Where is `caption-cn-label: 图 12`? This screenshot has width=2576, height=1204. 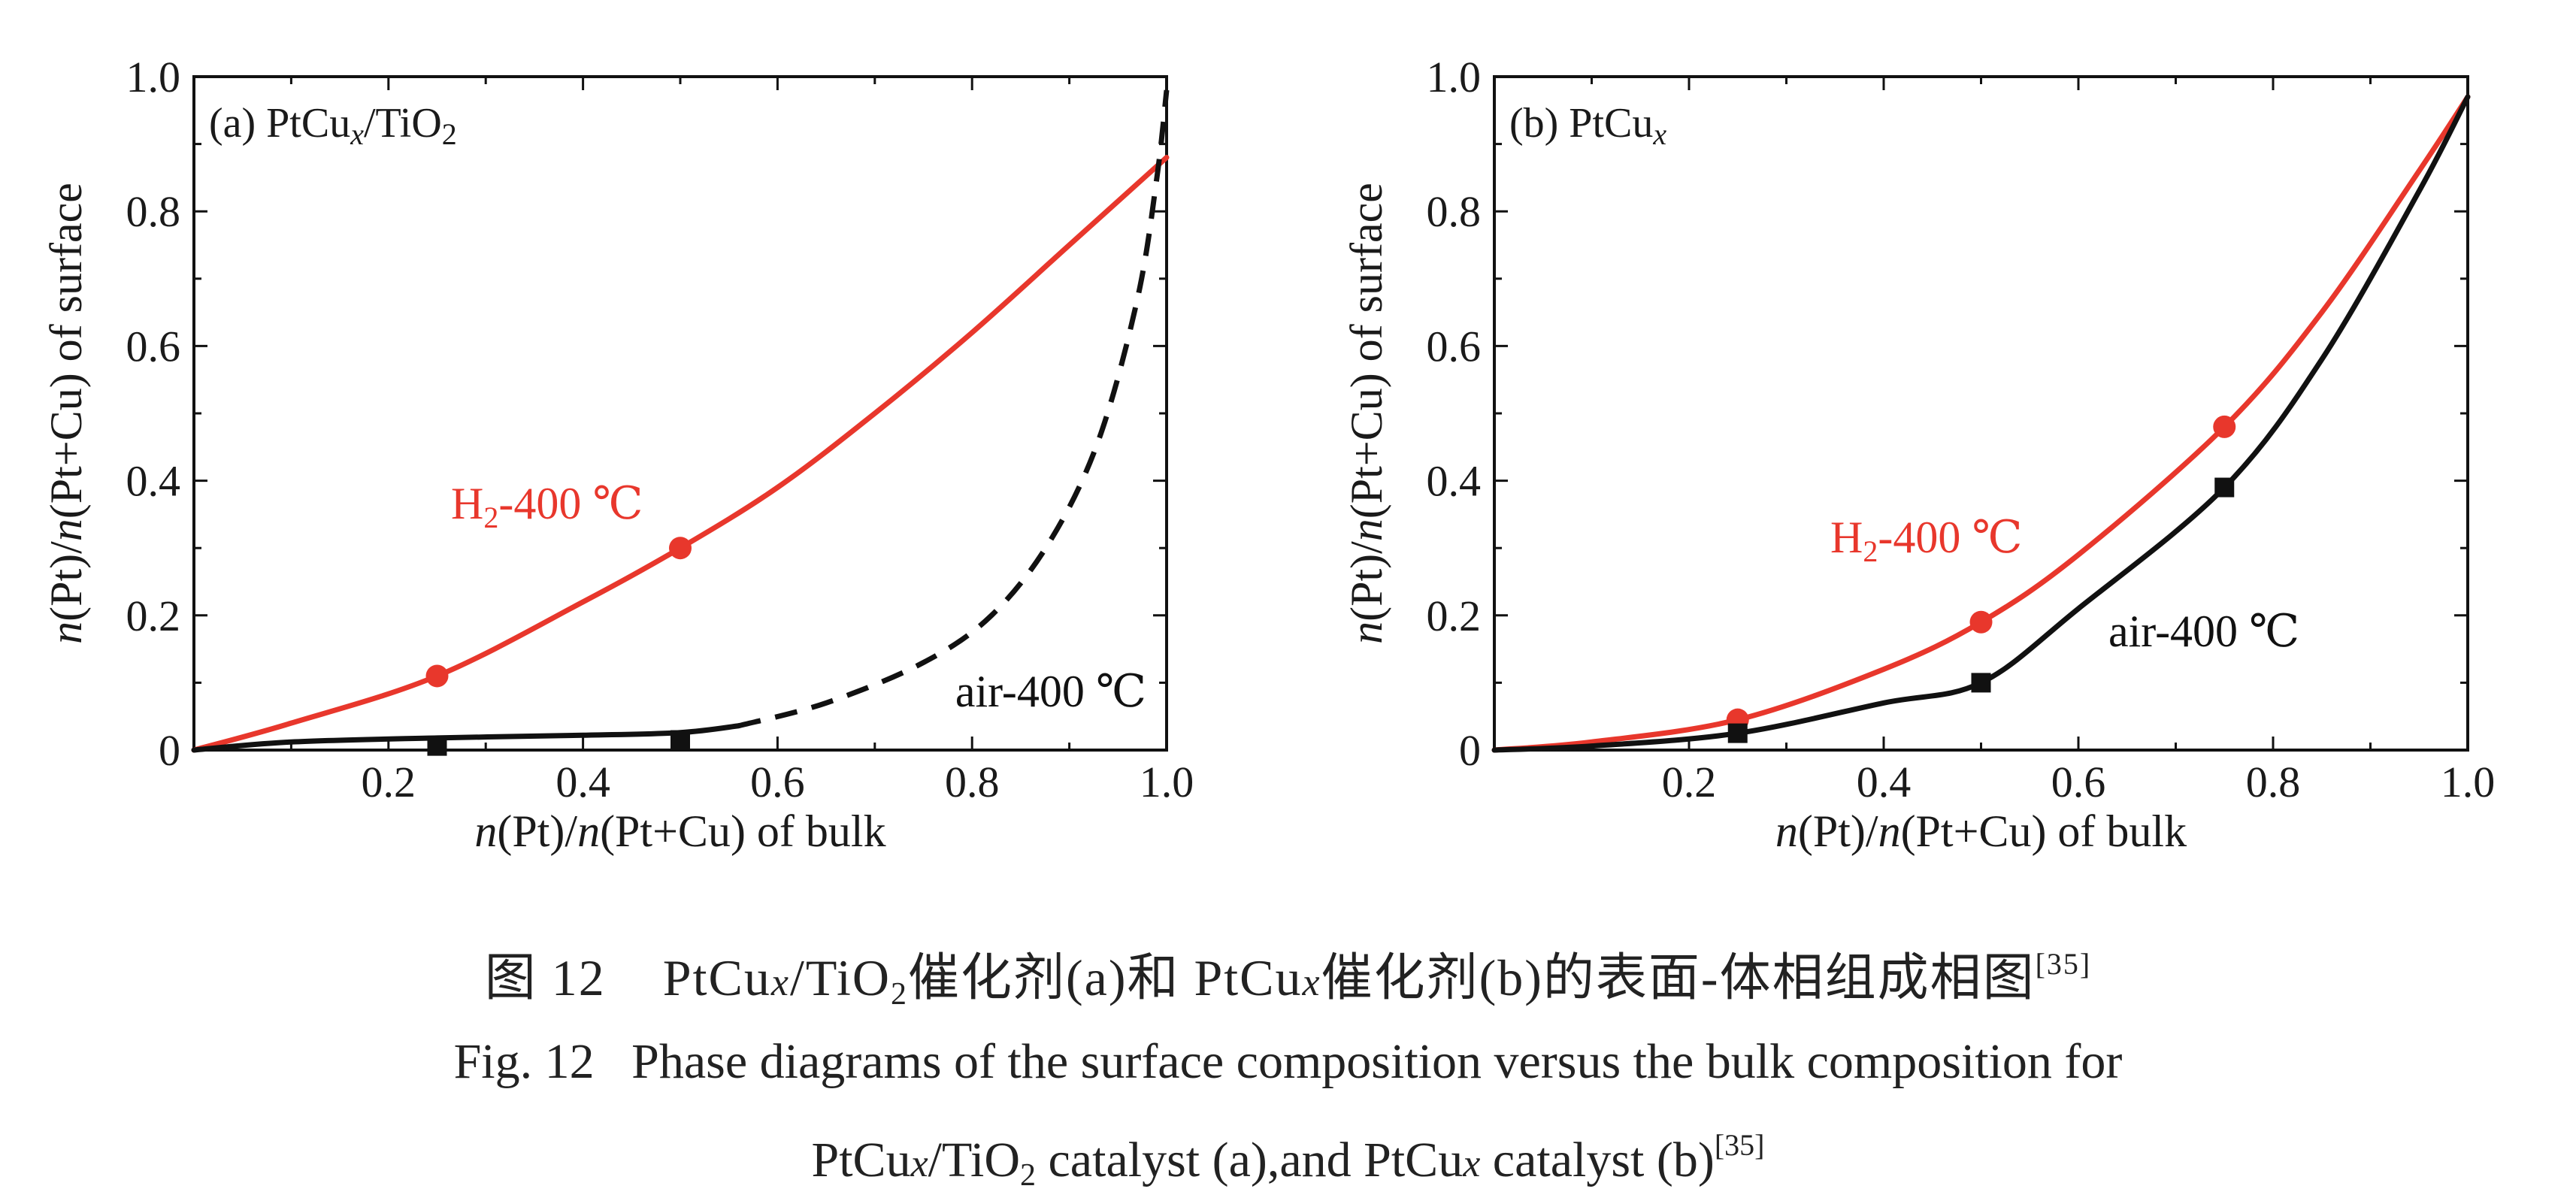
caption-cn-label: 图 12 is located at coordinates (545, 977).